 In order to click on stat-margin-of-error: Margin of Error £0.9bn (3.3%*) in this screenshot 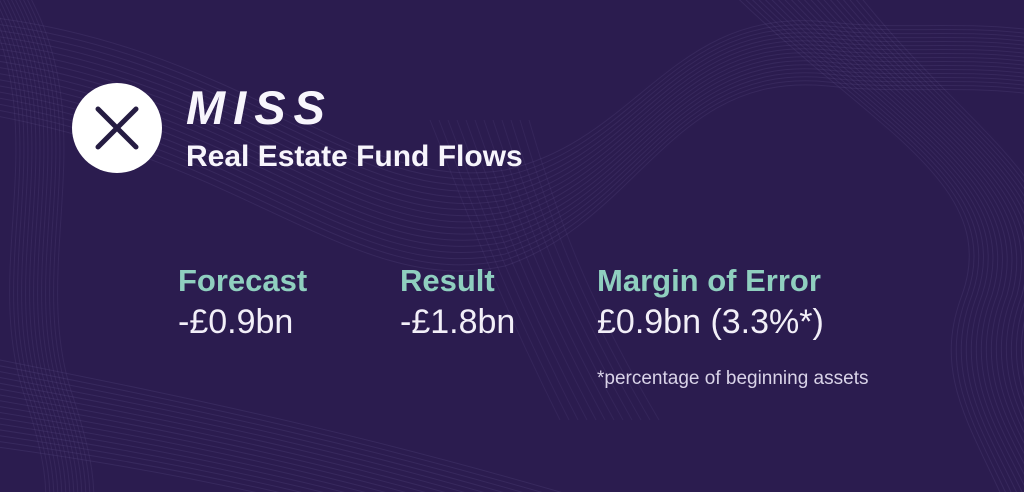, I will do `click(710, 302)`.